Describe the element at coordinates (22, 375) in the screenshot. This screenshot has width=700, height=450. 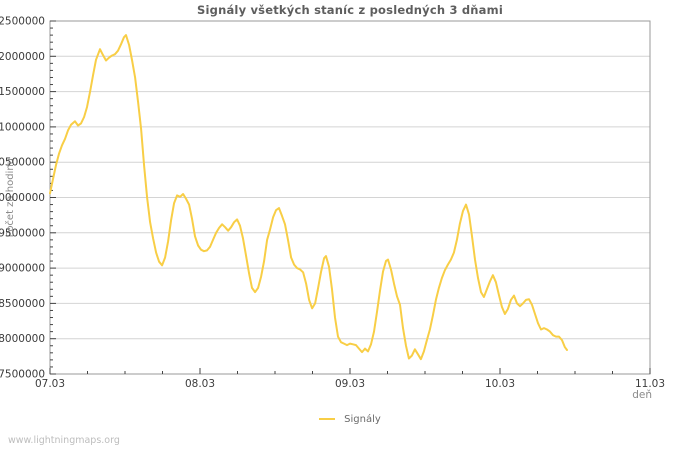
I see `y-tick-label: 7500000` at that location.